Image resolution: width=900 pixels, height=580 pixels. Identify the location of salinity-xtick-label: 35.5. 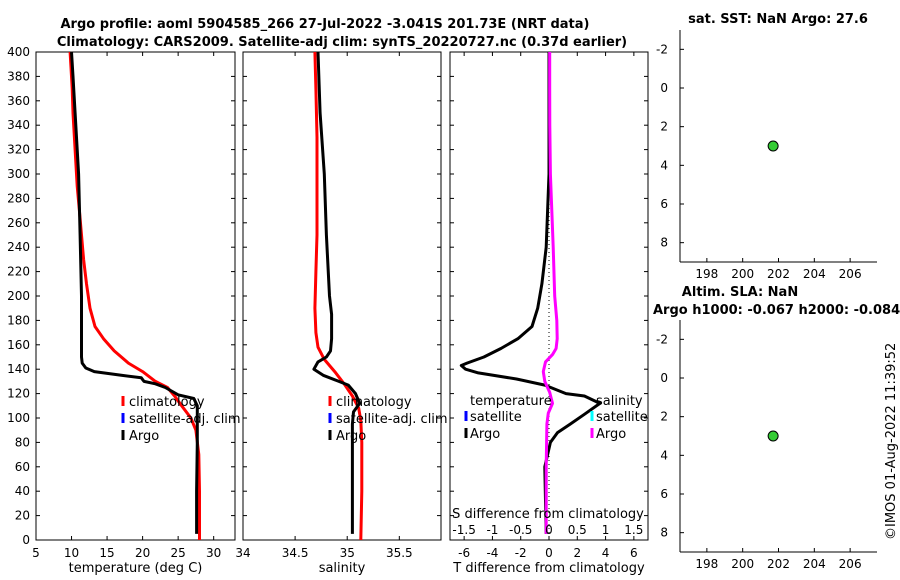
(399, 553).